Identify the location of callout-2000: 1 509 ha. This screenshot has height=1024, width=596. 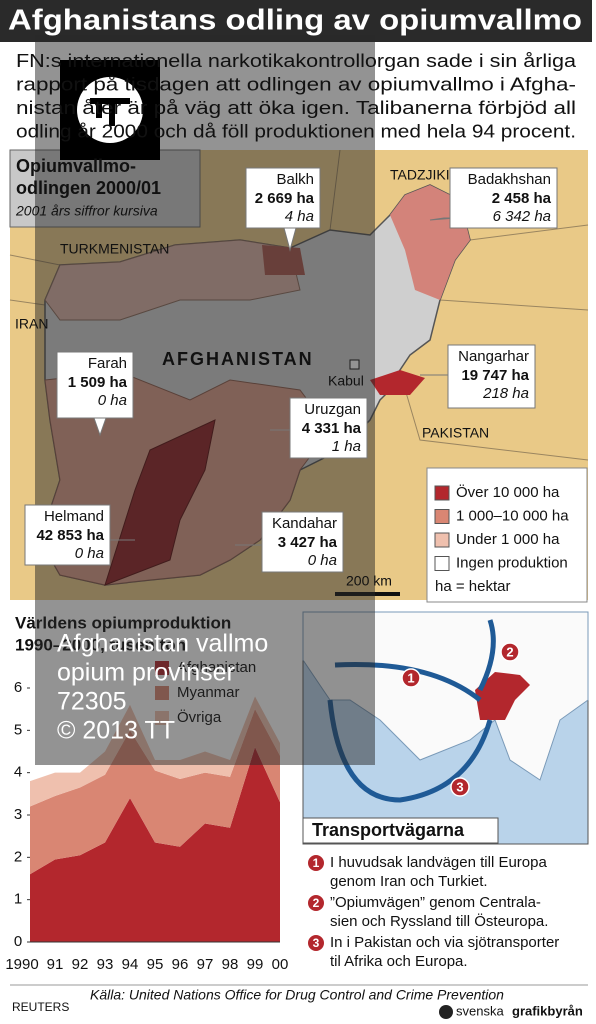
(98, 382).